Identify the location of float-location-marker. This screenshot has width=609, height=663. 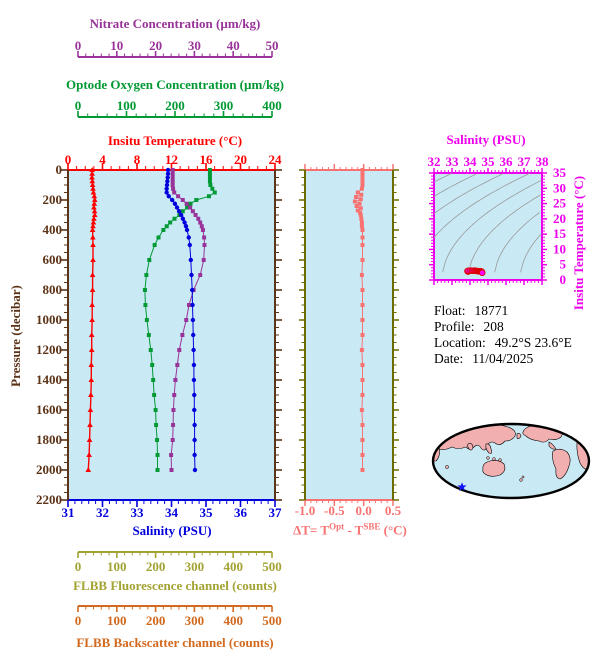
(462, 486).